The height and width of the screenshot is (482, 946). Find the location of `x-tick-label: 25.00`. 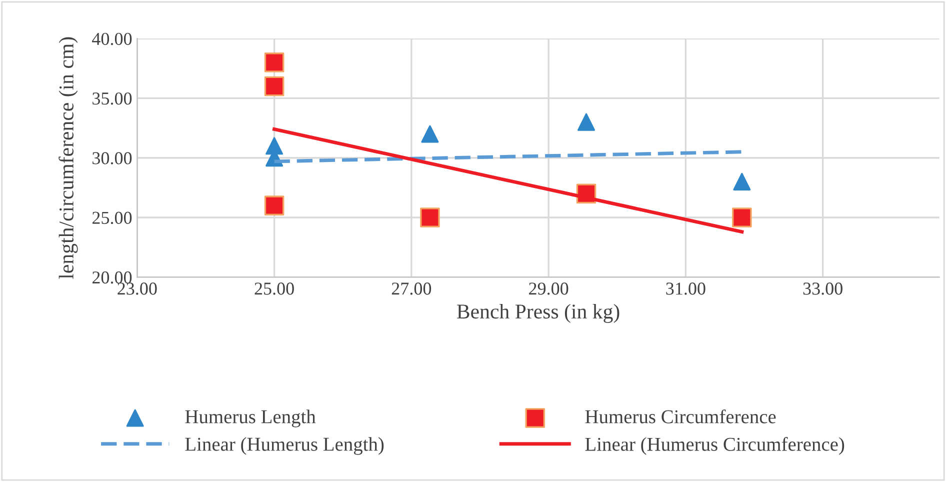

x-tick-label: 25.00 is located at coordinates (274, 288).